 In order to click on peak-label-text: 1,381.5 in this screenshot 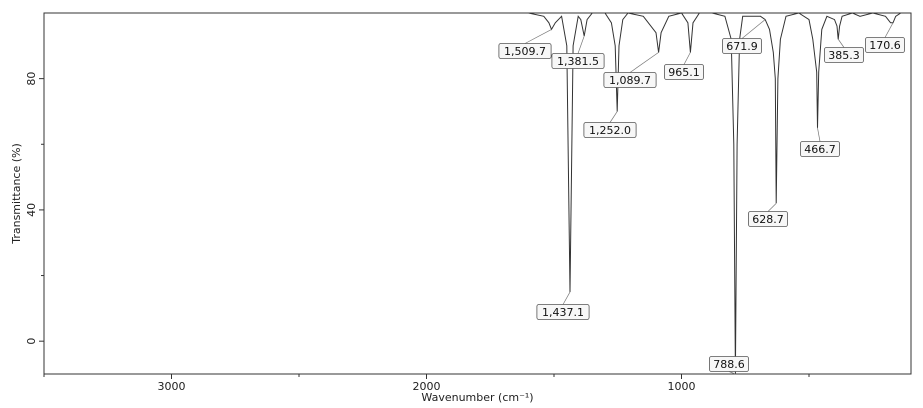, I will do `click(578, 61)`.